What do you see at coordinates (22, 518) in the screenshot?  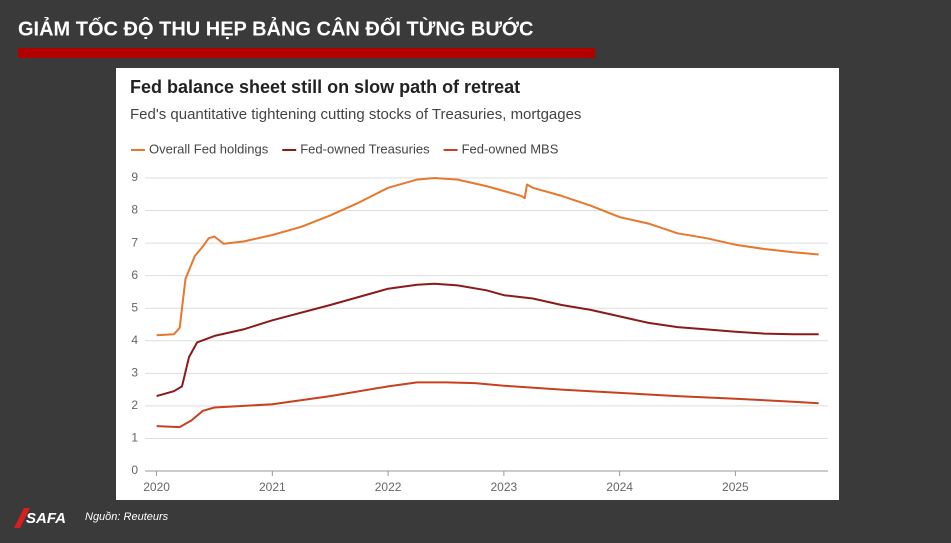 I see `logo-mark` at bounding box center [22, 518].